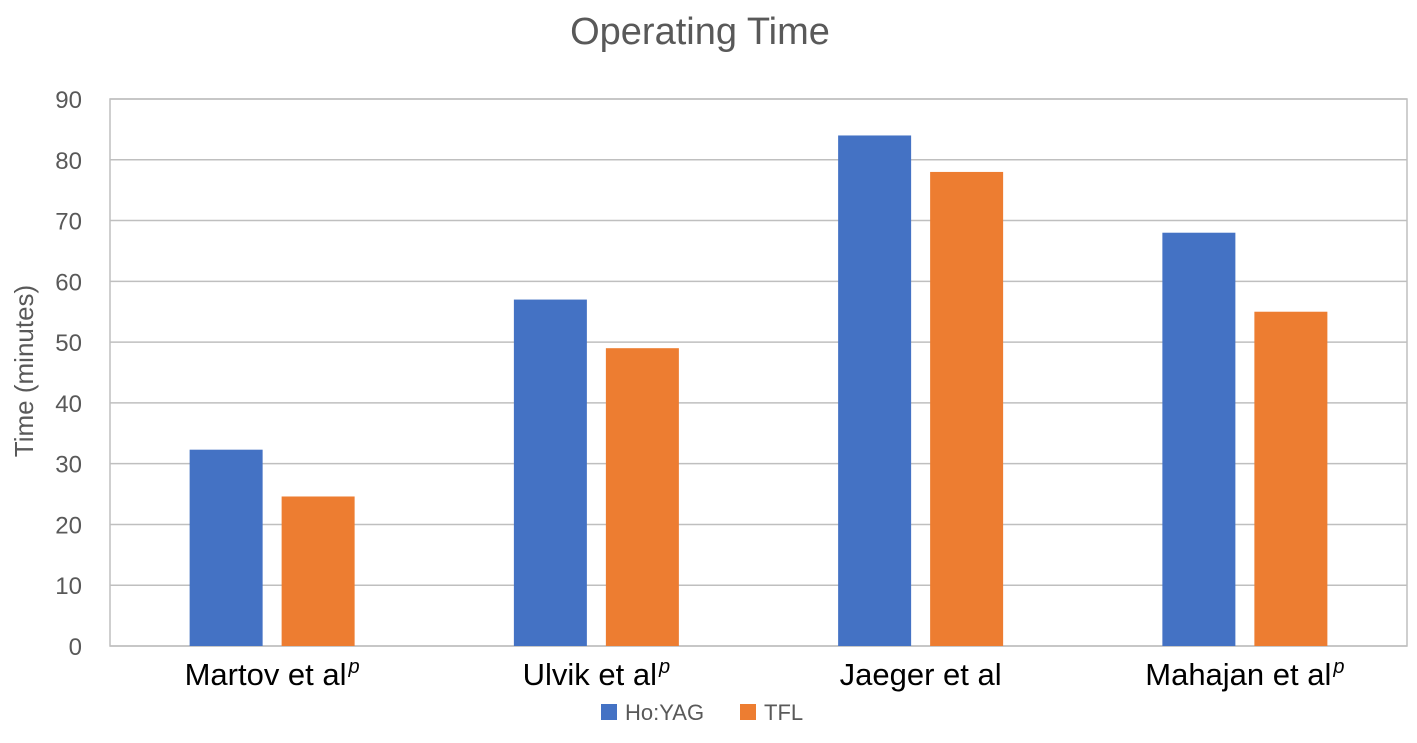 The height and width of the screenshot is (743, 1417). I want to click on x-tick-label: Mahajan et al p, so click(1244, 674).